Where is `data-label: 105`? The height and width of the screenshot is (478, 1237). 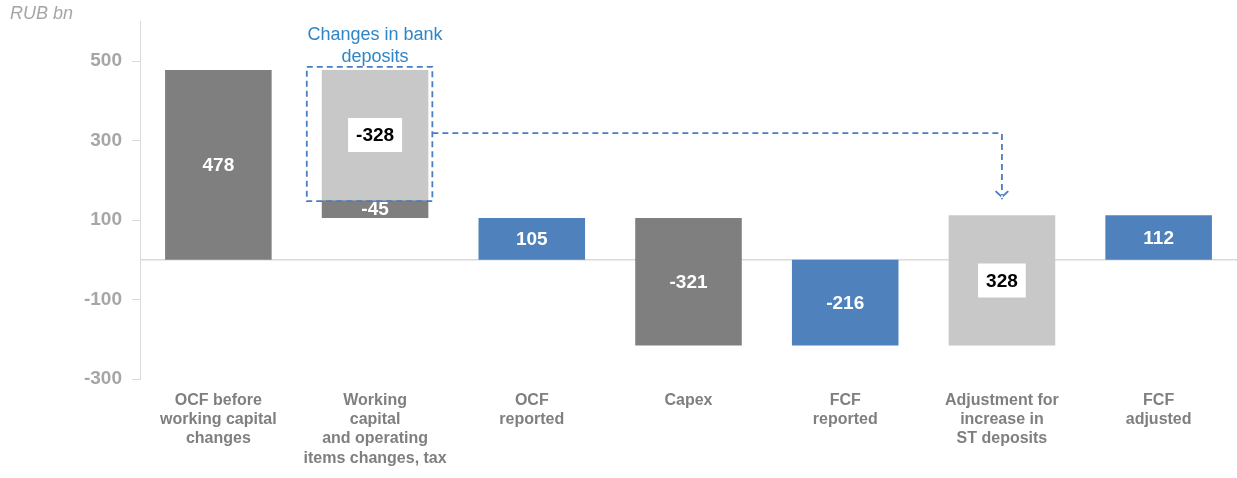
data-label: 105 is located at coordinates (532, 239).